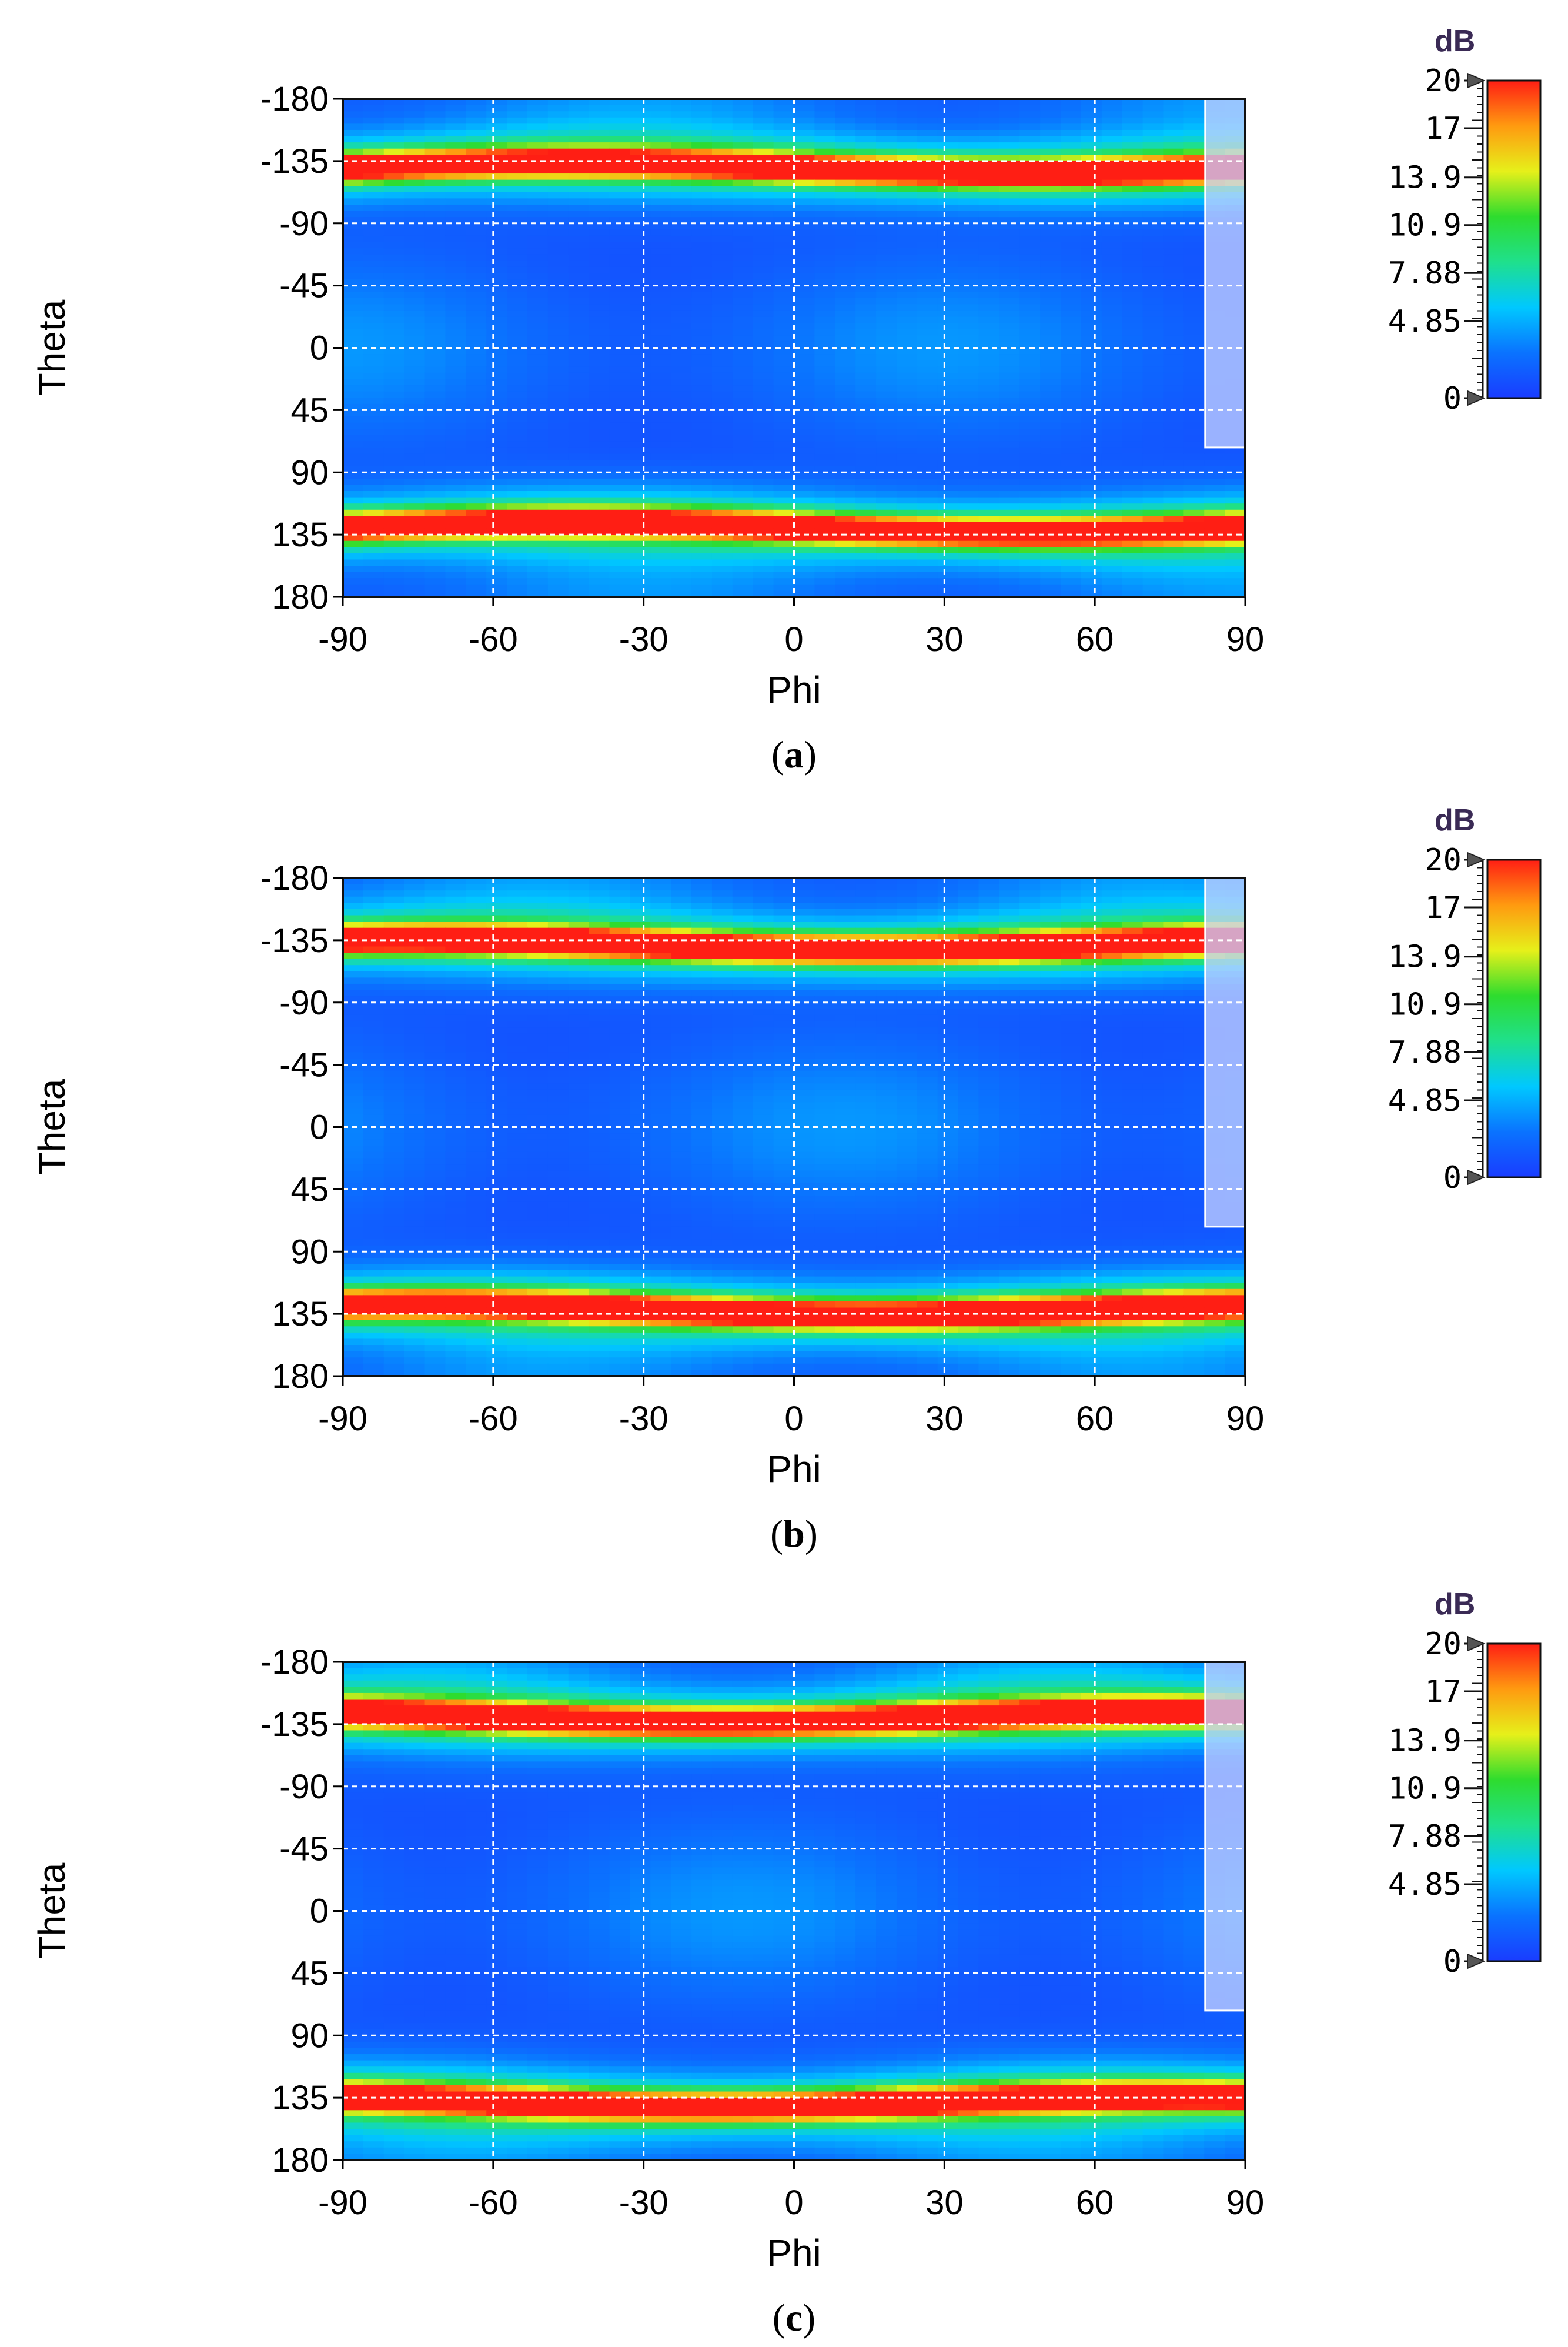 This screenshot has height=2347, width=1568. I want to click on colorbar-min-arrow-icon, so click(1476, 398).